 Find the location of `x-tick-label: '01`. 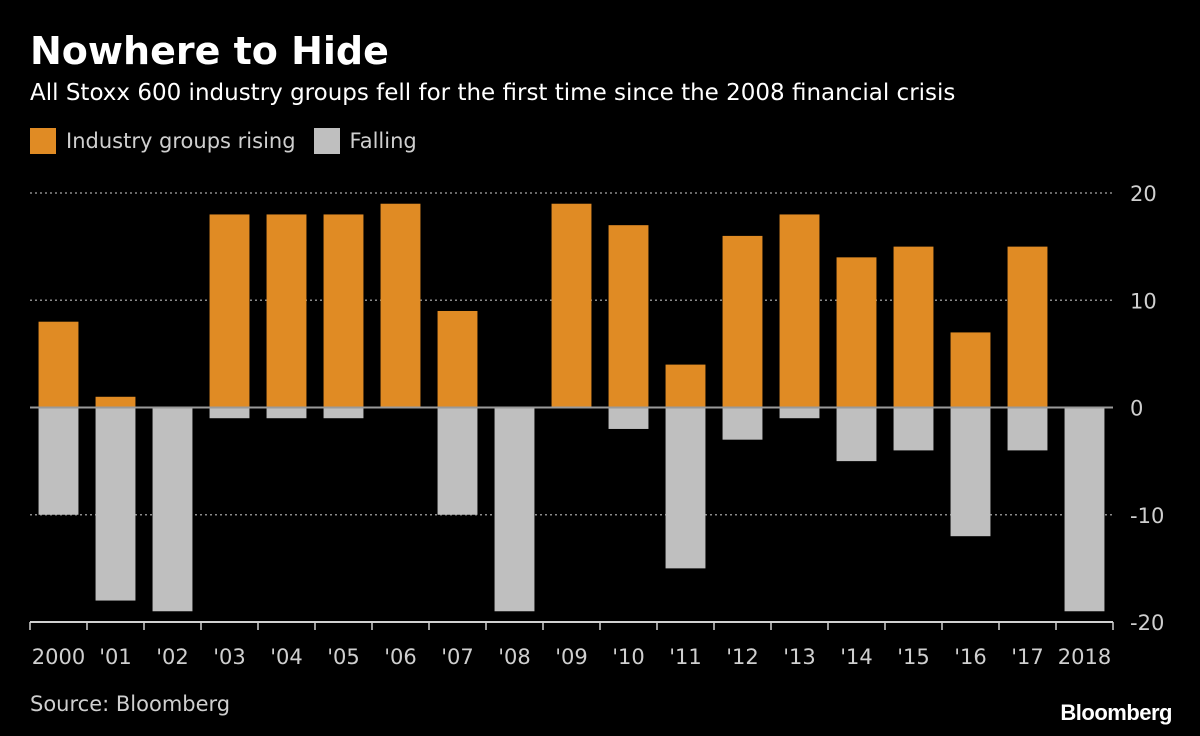

x-tick-label: '01 is located at coordinates (115, 657).